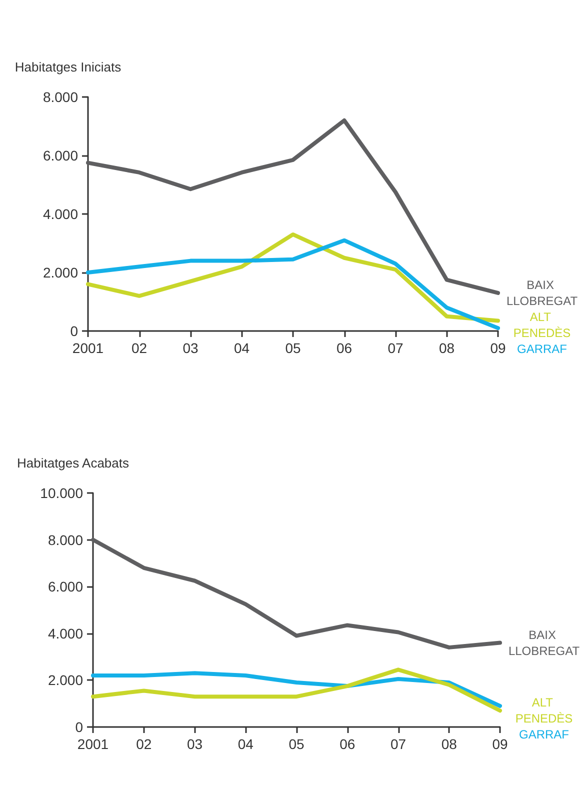  I want to click on y-tick-label: 10.000, so click(62, 493).